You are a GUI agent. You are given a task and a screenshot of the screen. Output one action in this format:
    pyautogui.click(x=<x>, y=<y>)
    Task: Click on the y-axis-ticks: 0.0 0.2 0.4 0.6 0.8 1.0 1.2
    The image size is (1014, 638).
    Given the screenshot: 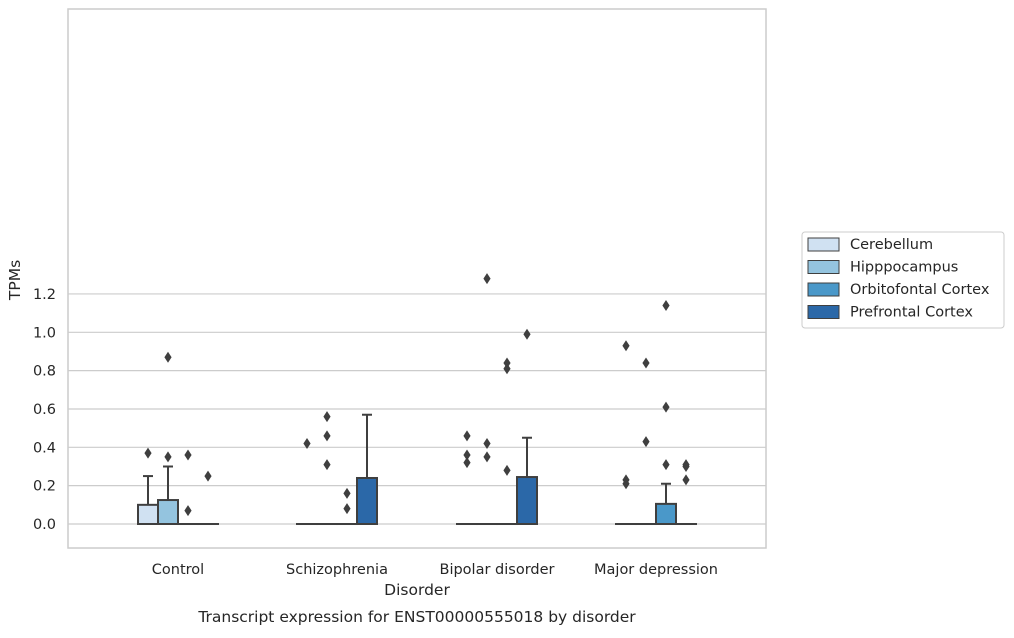 What is the action you would take?
    pyautogui.click(x=44, y=410)
    